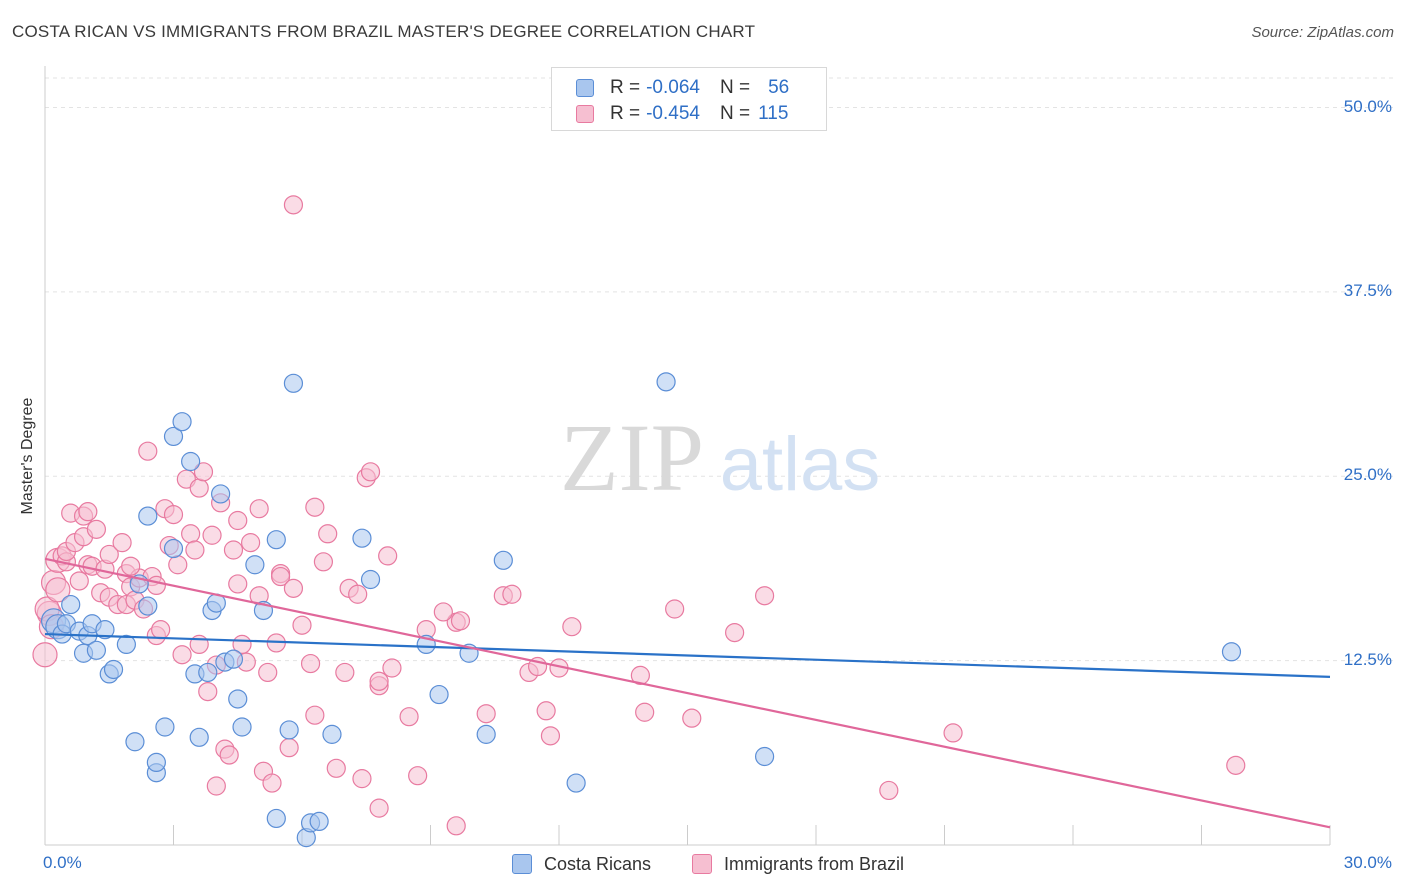 The width and height of the screenshot is (1406, 892). What do you see at coordinates (673, 113) in the screenshot?
I see `r-value-brazil: -0.454` at bounding box center [673, 113].